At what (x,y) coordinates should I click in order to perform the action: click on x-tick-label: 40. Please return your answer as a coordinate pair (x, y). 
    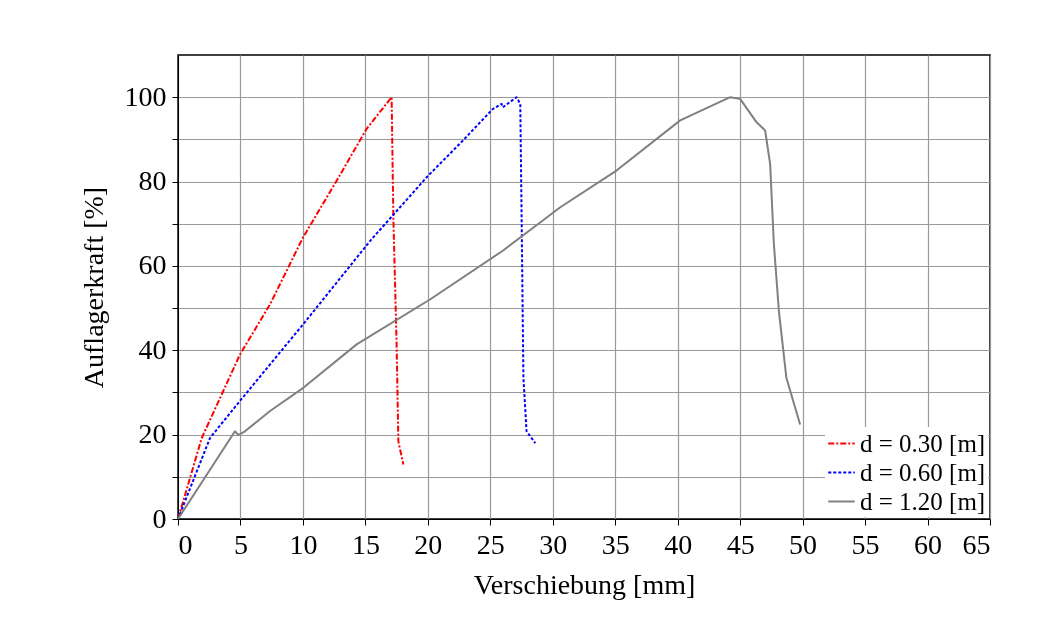
    Looking at the image, I should click on (678, 544).